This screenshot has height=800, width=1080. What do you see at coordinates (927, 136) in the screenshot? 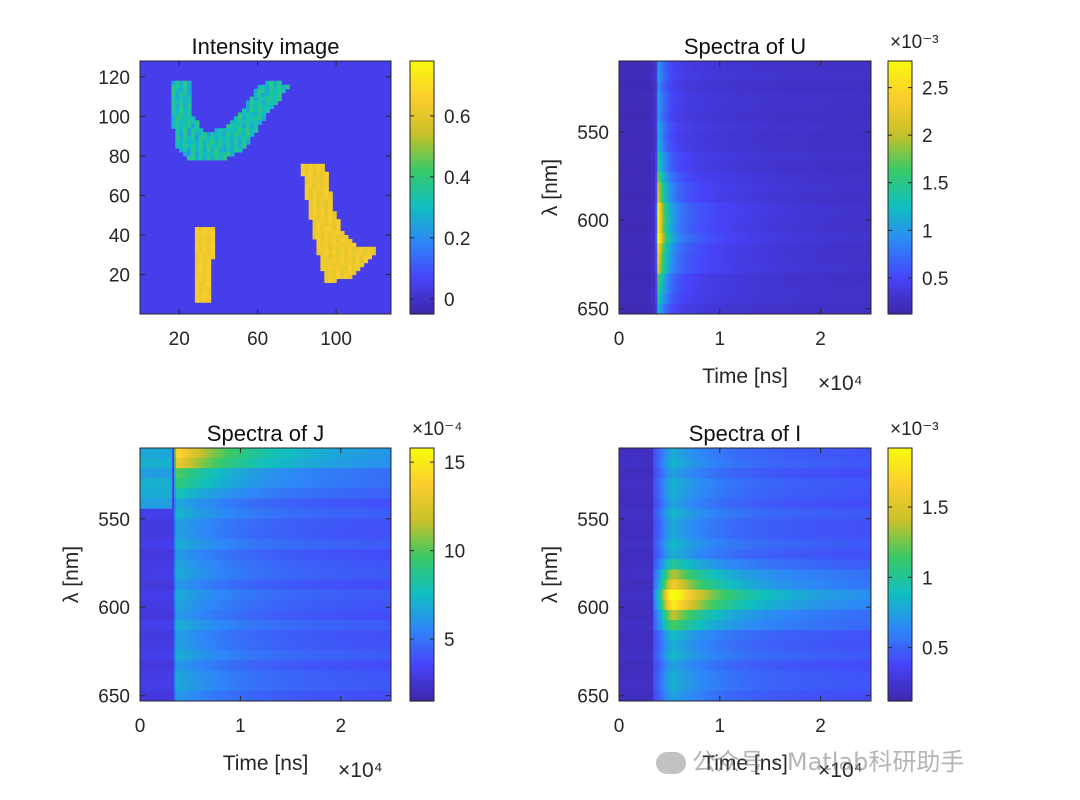
I see `colorbar-tick-label: 2` at bounding box center [927, 136].